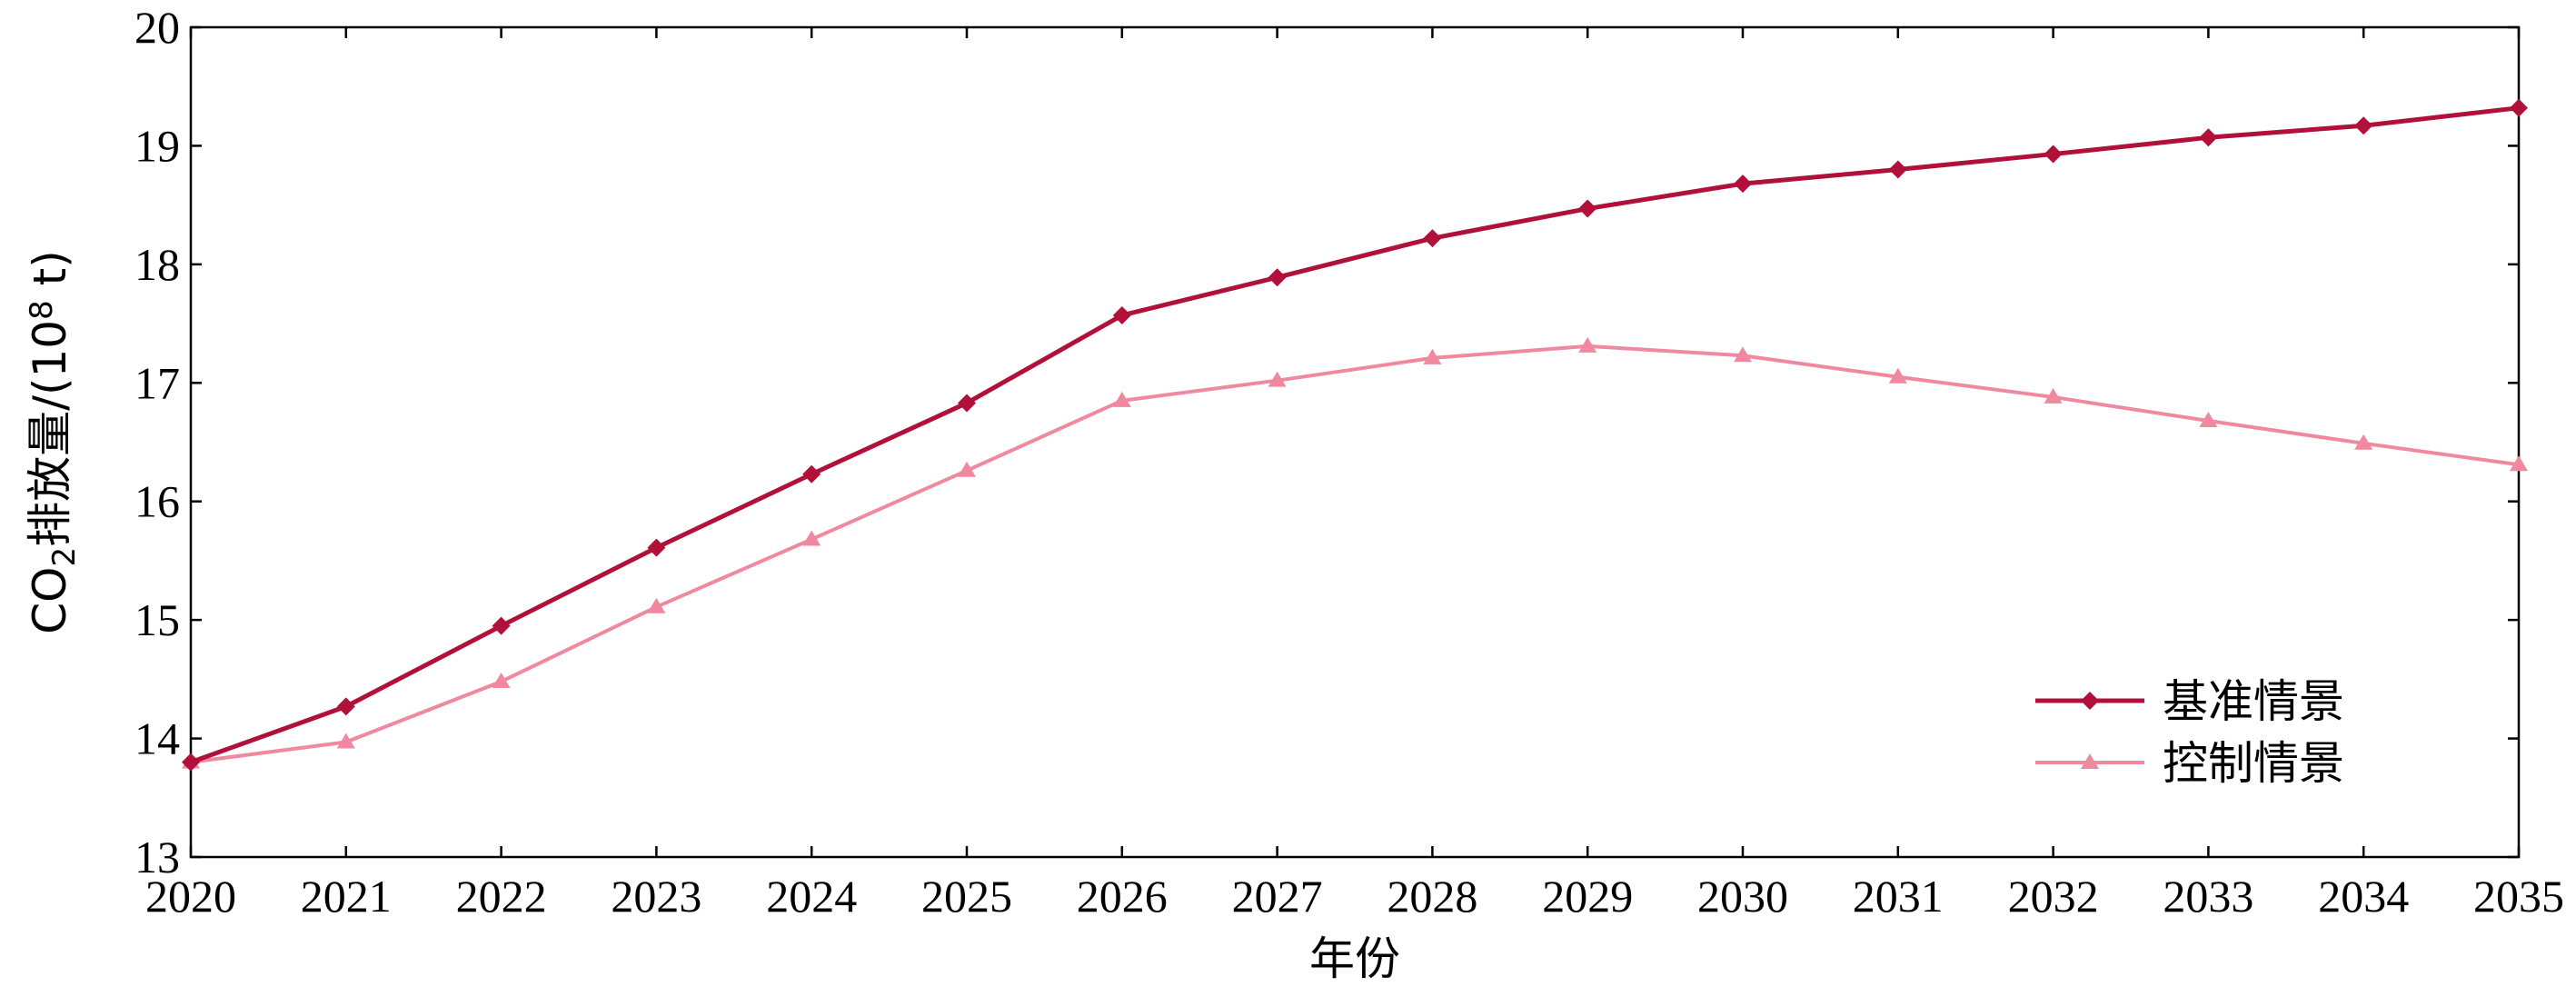 The width and height of the screenshot is (2576, 987). I want to click on x-tick-label: 2032, so click(2054, 896).